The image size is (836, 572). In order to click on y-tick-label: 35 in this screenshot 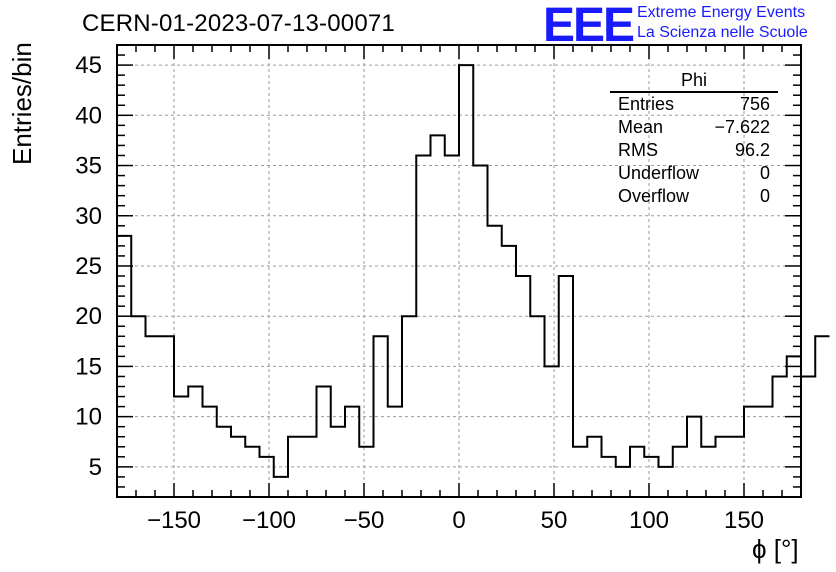, I will do `click(88, 166)`.